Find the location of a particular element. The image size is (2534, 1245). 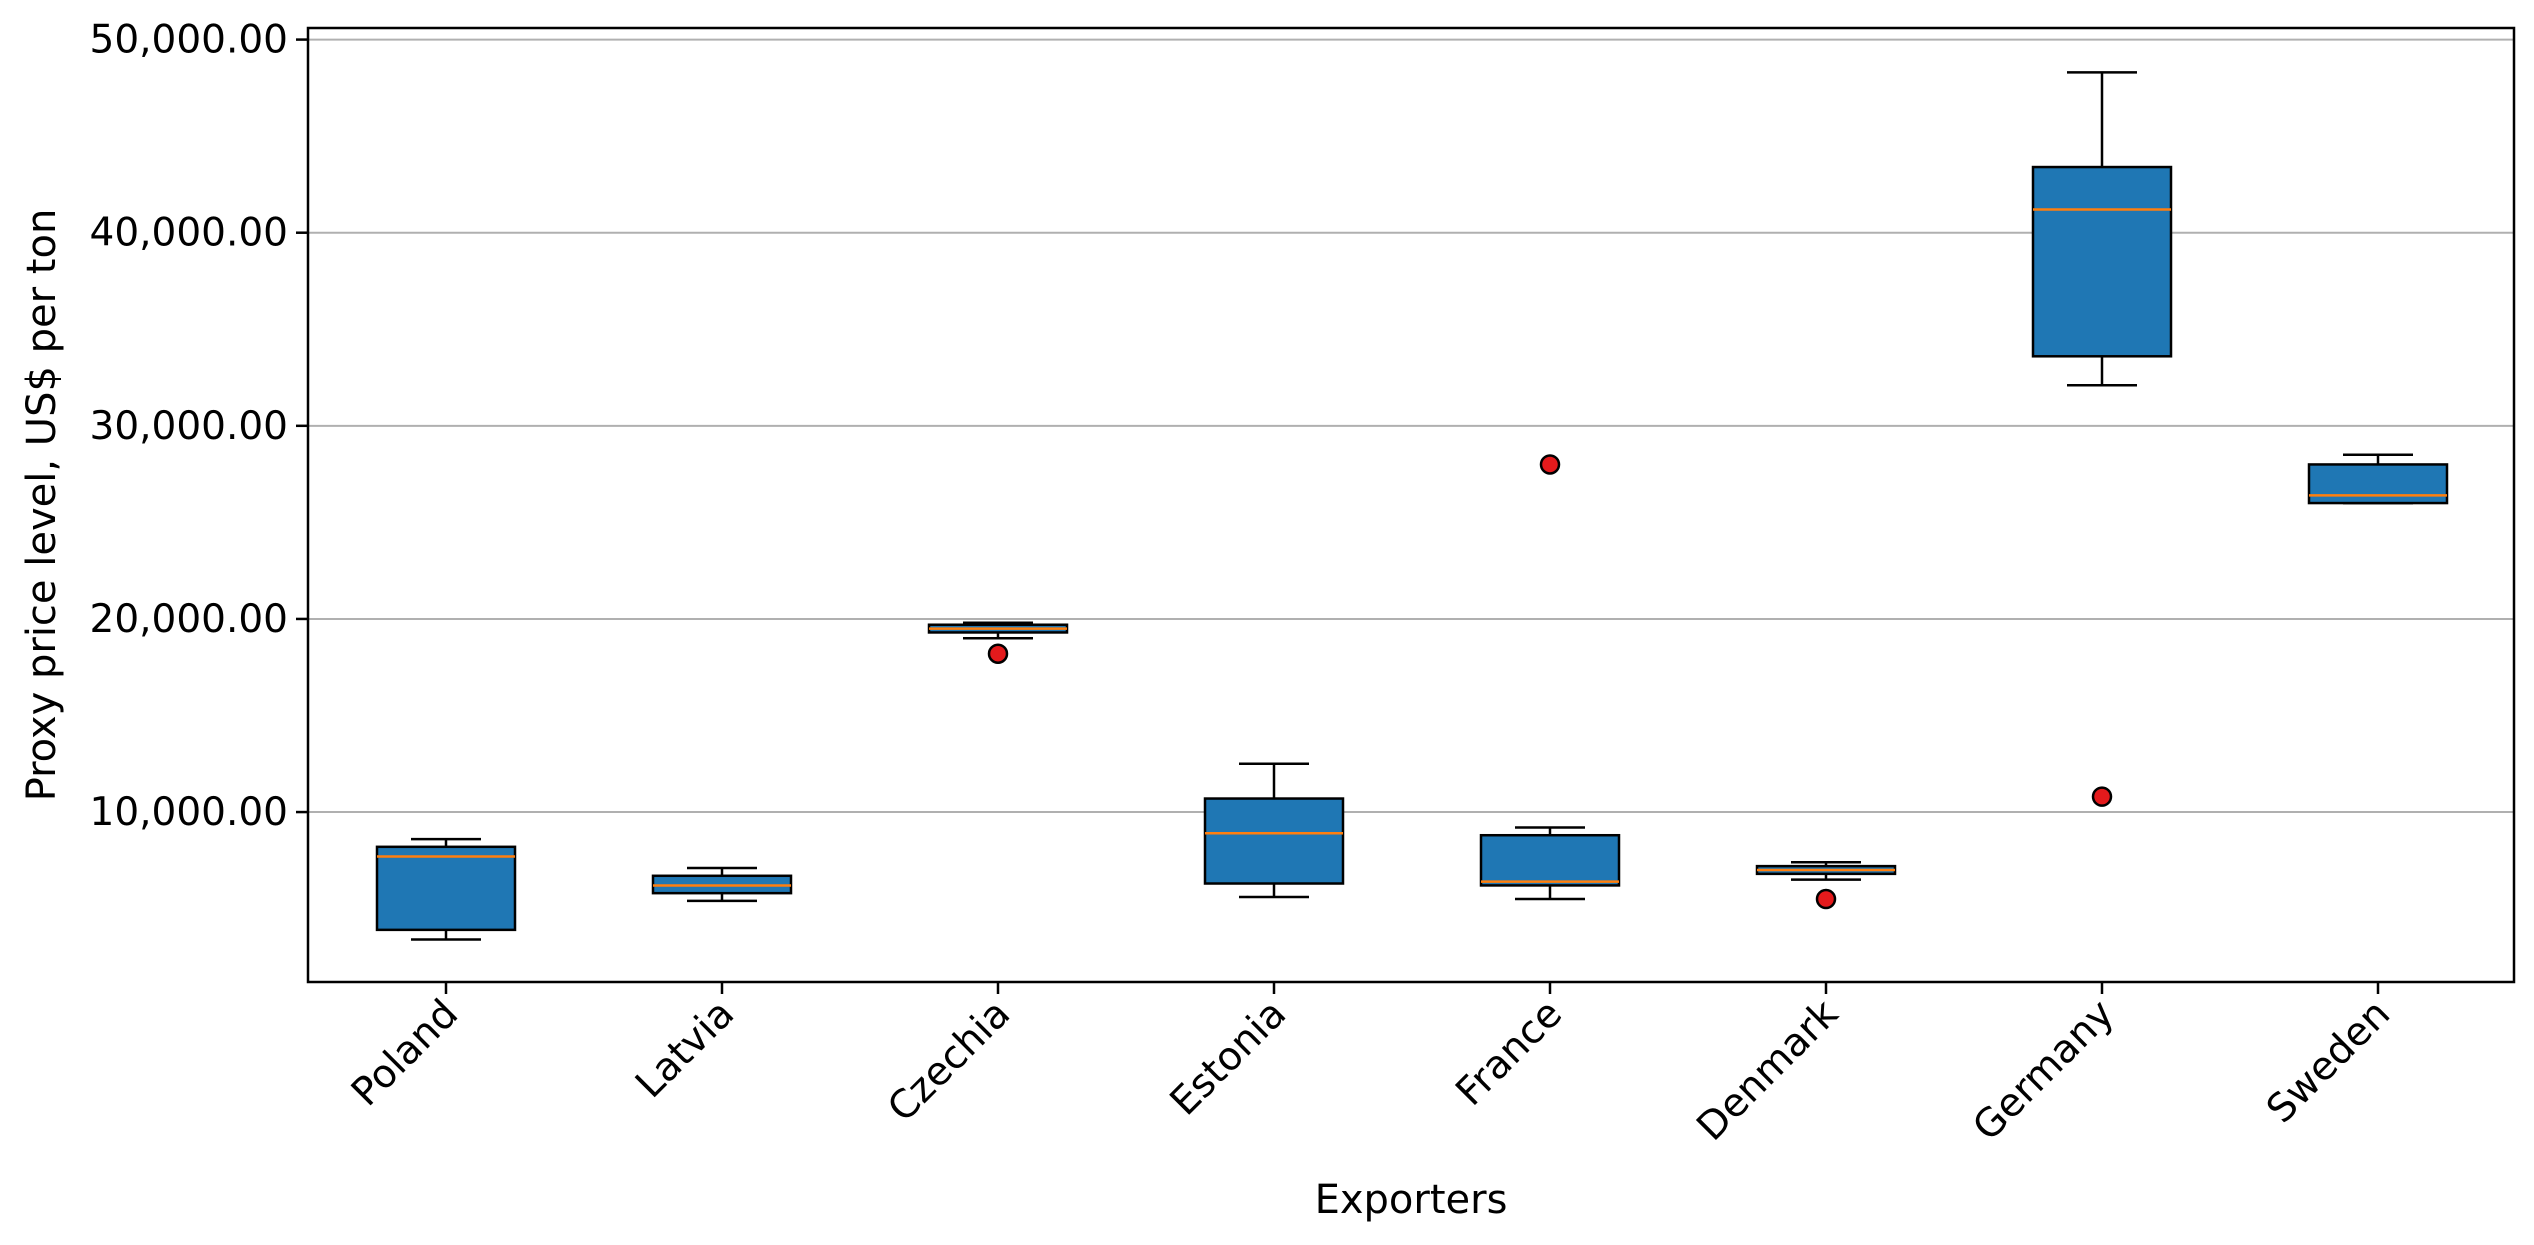

box-sweden is located at coordinates (2378, 479).